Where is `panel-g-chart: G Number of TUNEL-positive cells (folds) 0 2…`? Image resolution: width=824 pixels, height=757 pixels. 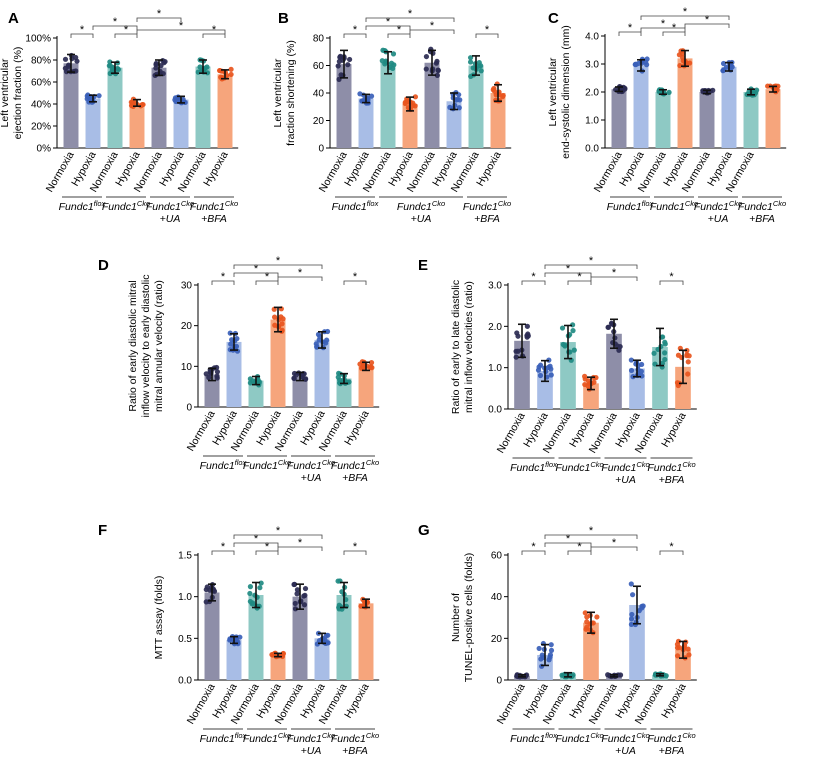
panel-g-chart: G Number of TUNEL-positive cells (folds) 0 2… is located at coordinates (557, 639).